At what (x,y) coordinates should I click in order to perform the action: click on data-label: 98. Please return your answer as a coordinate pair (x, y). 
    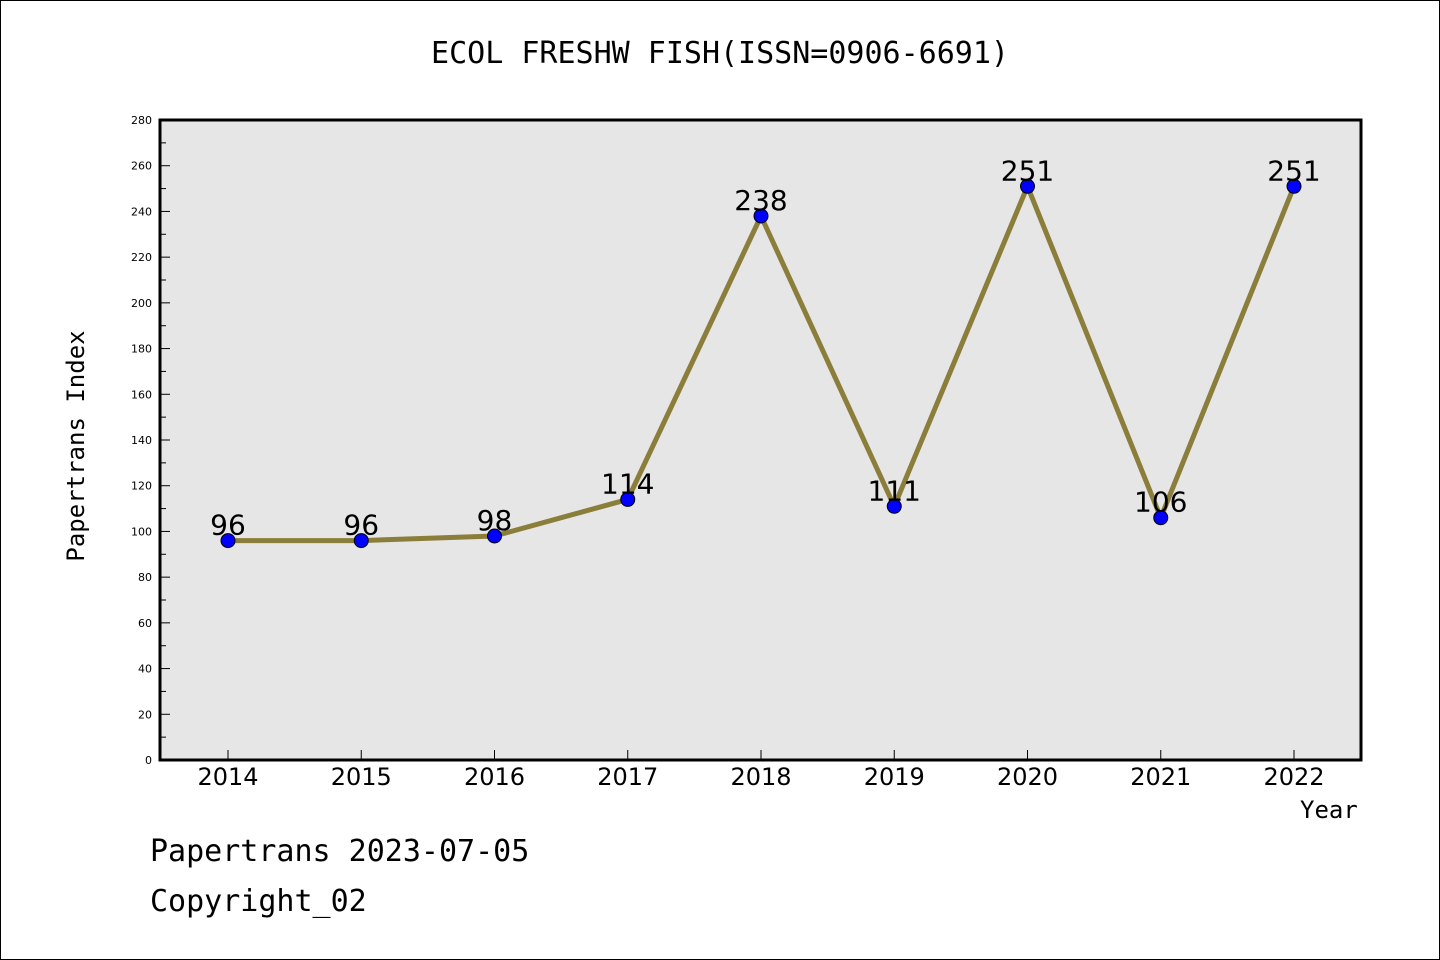
    Looking at the image, I should click on (495, 520).